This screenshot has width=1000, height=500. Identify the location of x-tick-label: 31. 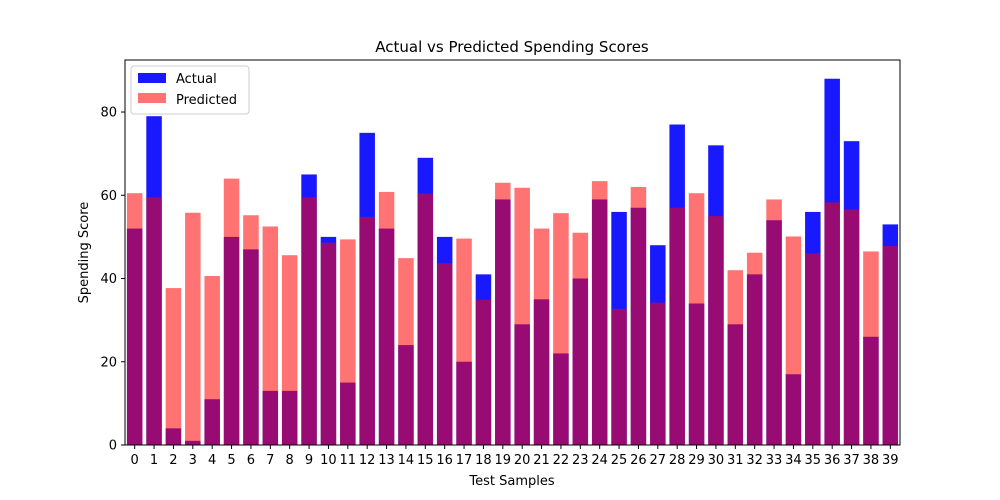
(735, 460).